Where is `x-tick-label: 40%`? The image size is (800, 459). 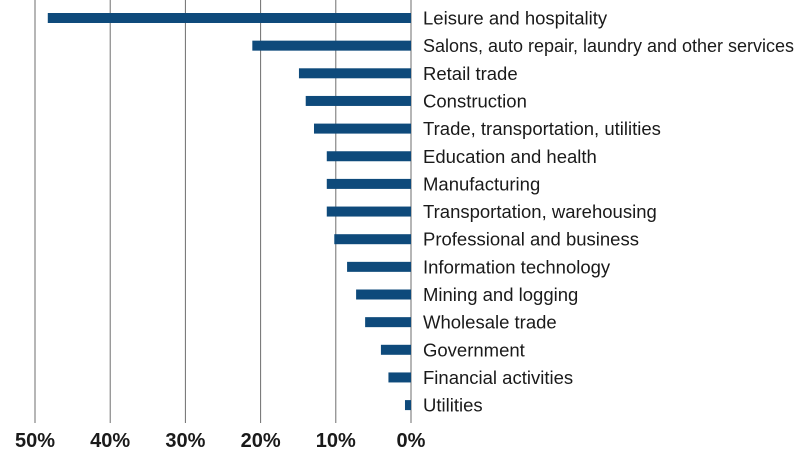 x-tick-label: 40% is located at coordinates (110, 441).